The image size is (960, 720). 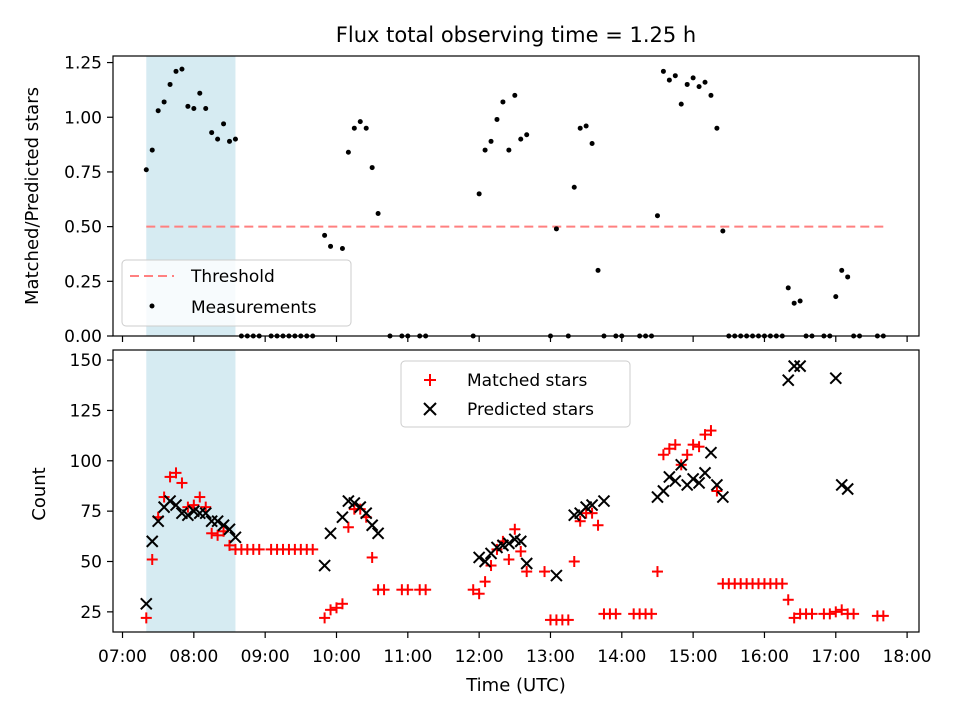 I want to click on count-y-tick-label: 125, so click(x=86, y=411).